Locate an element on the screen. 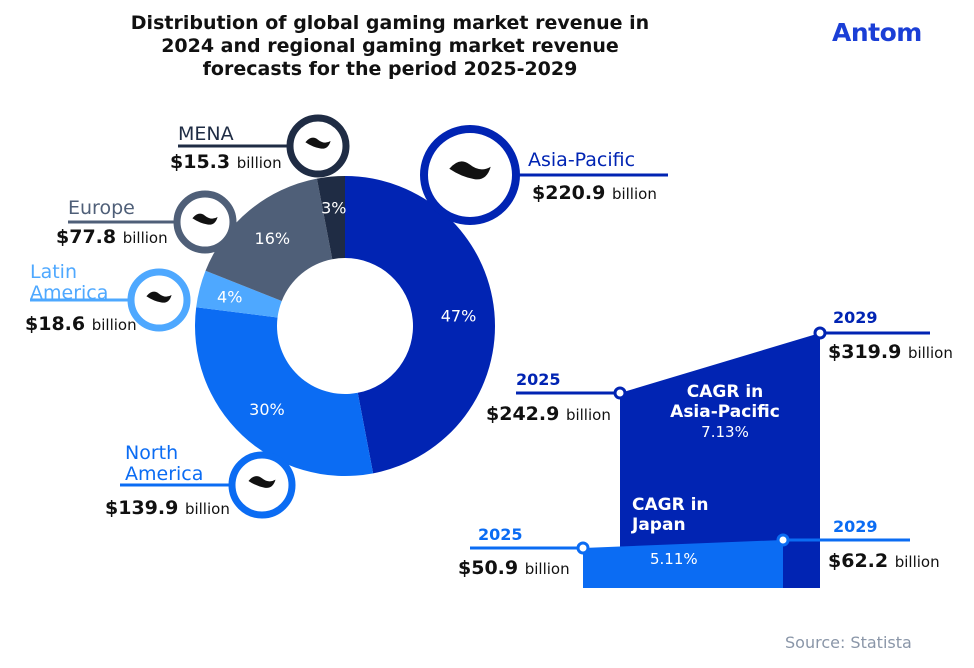 This screenshot has width=974, height=668. value-europe: $77.8 billion is located at coordinates (112, 237).